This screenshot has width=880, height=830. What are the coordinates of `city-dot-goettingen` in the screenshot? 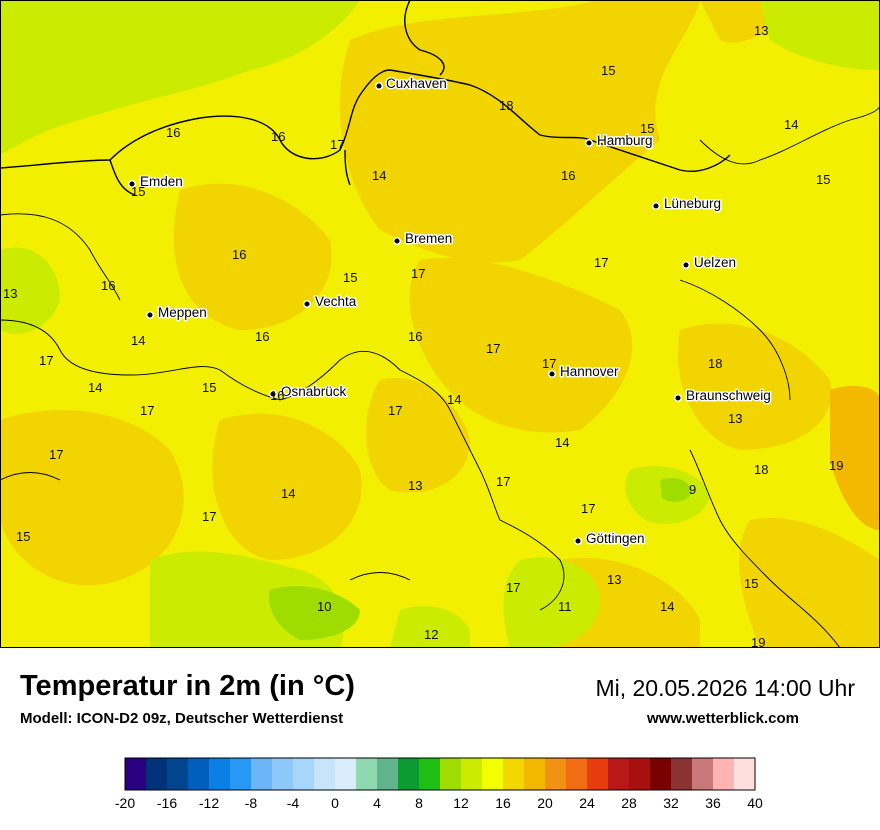 It's located at (578, 541).